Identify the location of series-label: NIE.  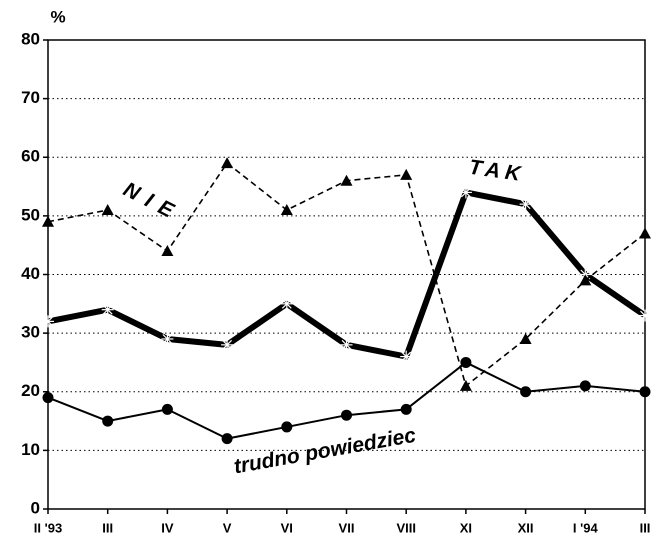
(153, 202).